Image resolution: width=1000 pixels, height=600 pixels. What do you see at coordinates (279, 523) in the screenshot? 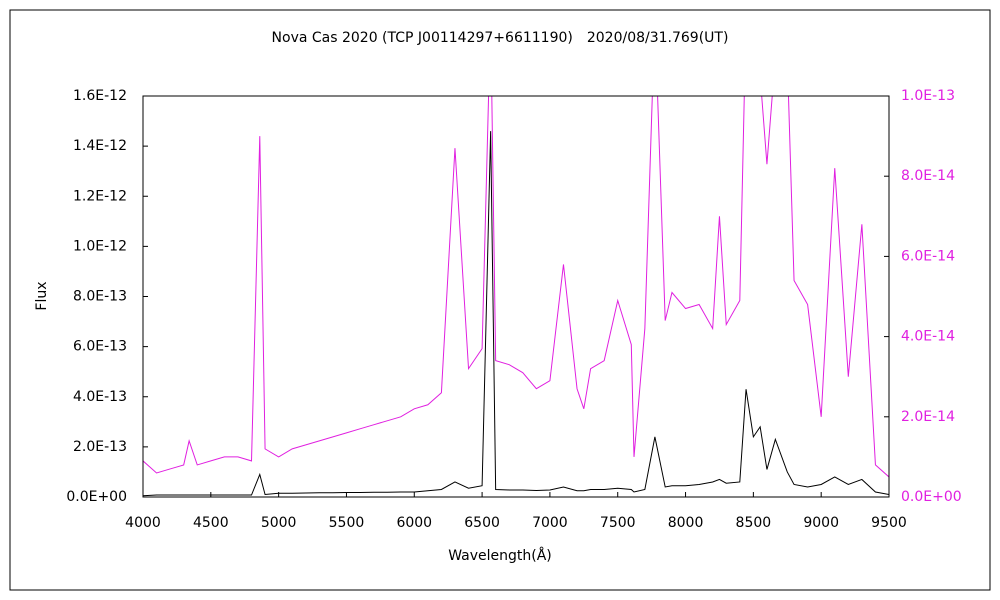
I see `x-tick-label: 5000` at bounding box center [279, 523].